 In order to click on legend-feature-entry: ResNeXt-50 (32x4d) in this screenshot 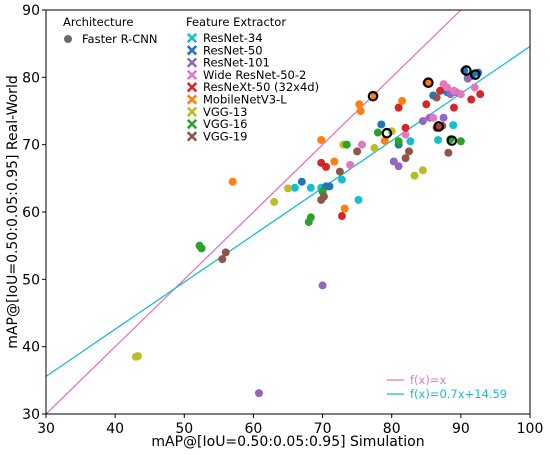, I will do `click(252, 87)`.